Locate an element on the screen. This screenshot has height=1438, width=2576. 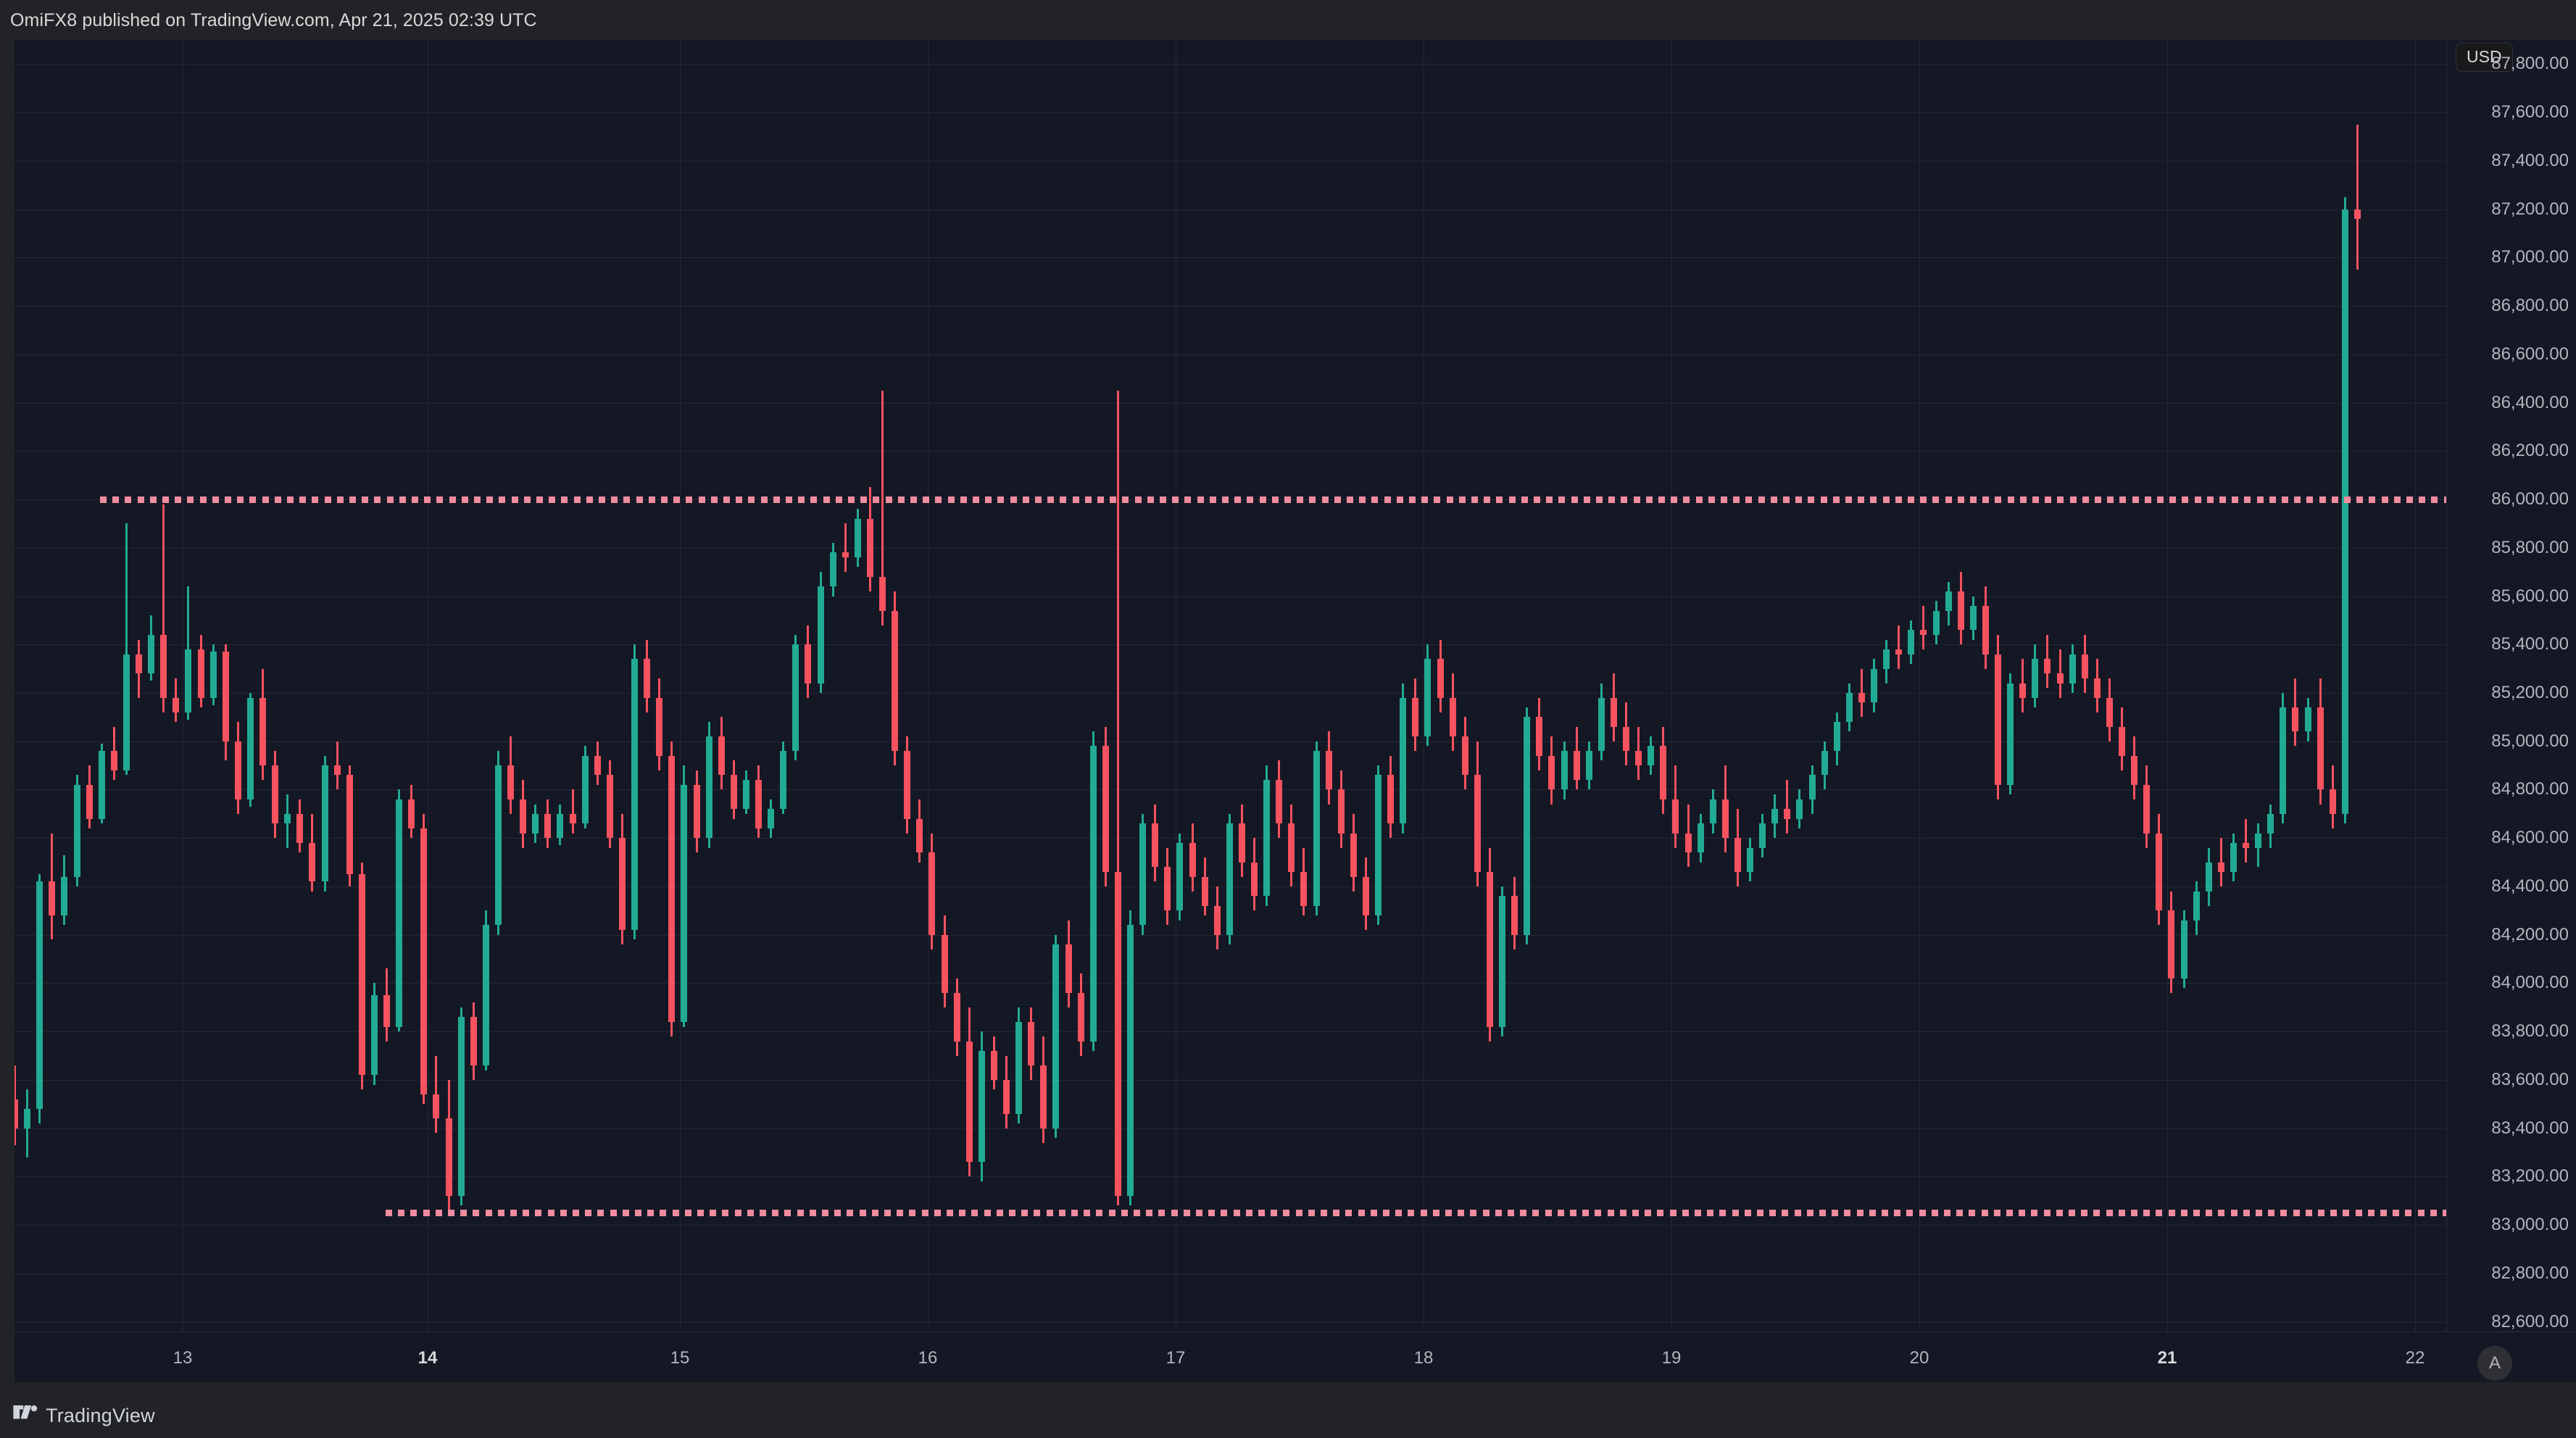
price-tick-label: 87,200.00 is located at coordinates (2530, 209).